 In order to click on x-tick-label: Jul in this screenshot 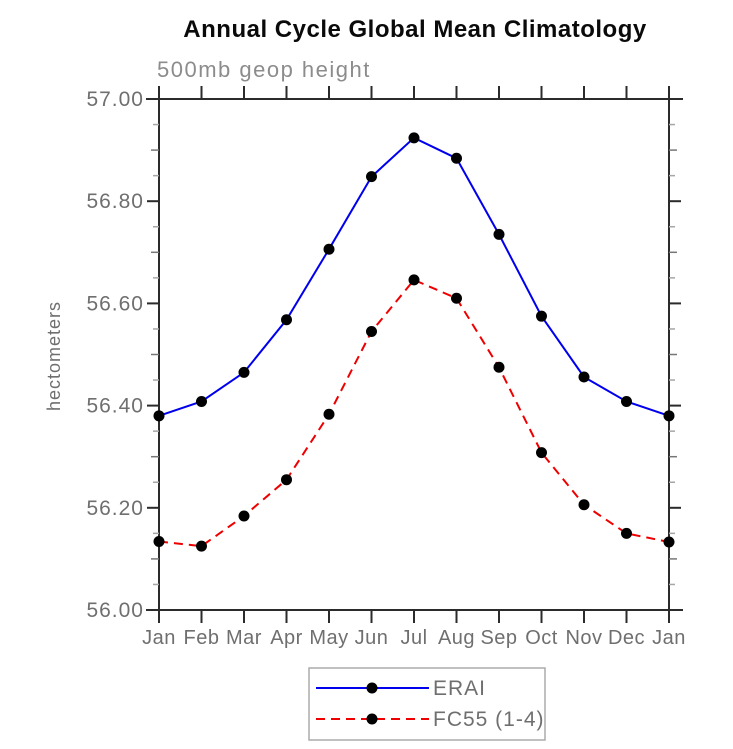, I will do `click(413, 638)`.